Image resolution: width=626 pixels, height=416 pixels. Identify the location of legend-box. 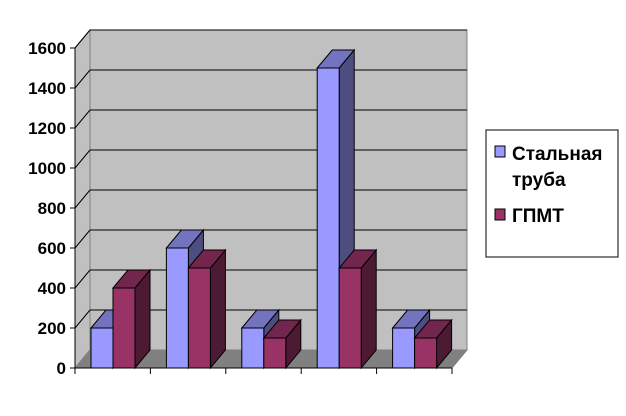
(552, 193).